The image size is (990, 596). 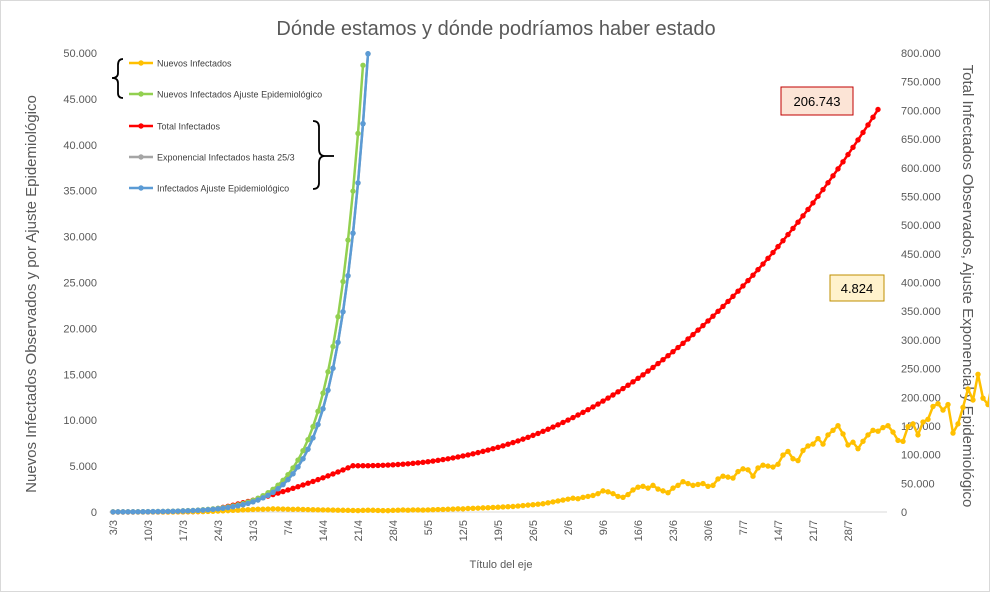 I want to click on y-tick-label-left: 10.000, so click(x=80, y=421).